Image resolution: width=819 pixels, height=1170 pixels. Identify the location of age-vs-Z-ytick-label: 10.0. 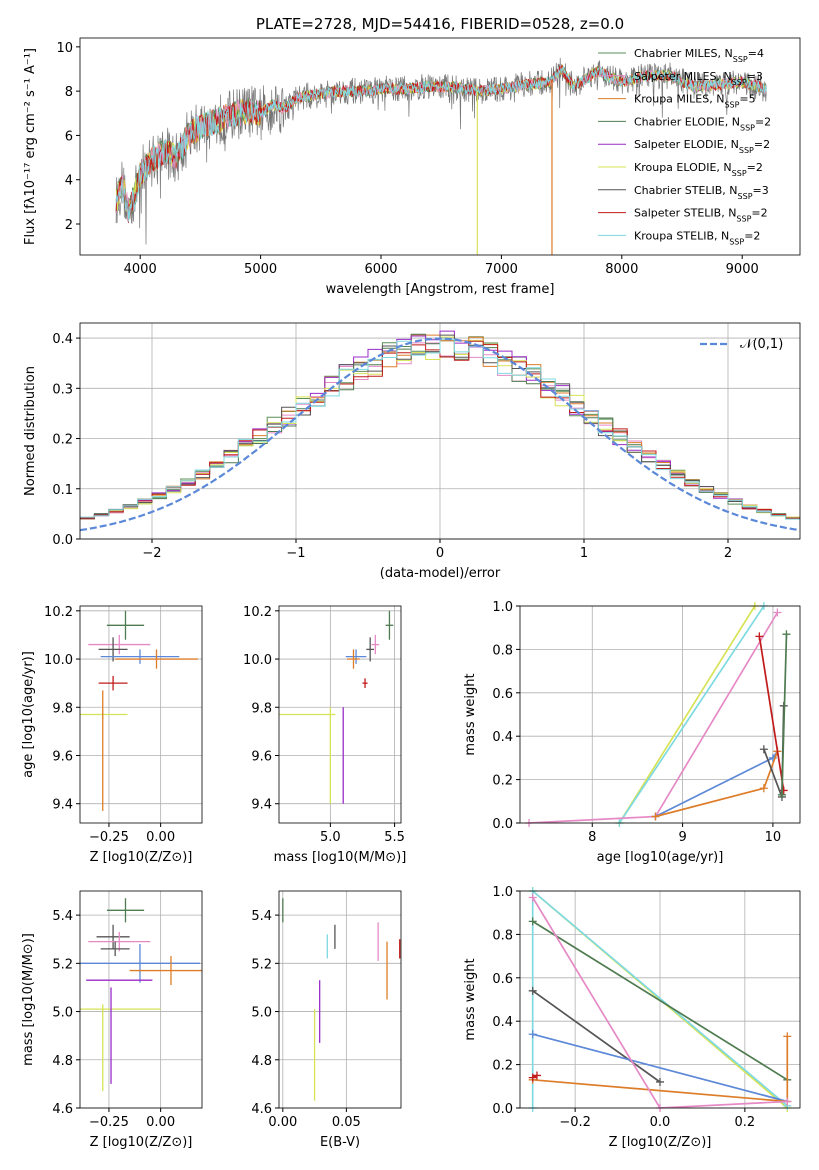
(58, 660).